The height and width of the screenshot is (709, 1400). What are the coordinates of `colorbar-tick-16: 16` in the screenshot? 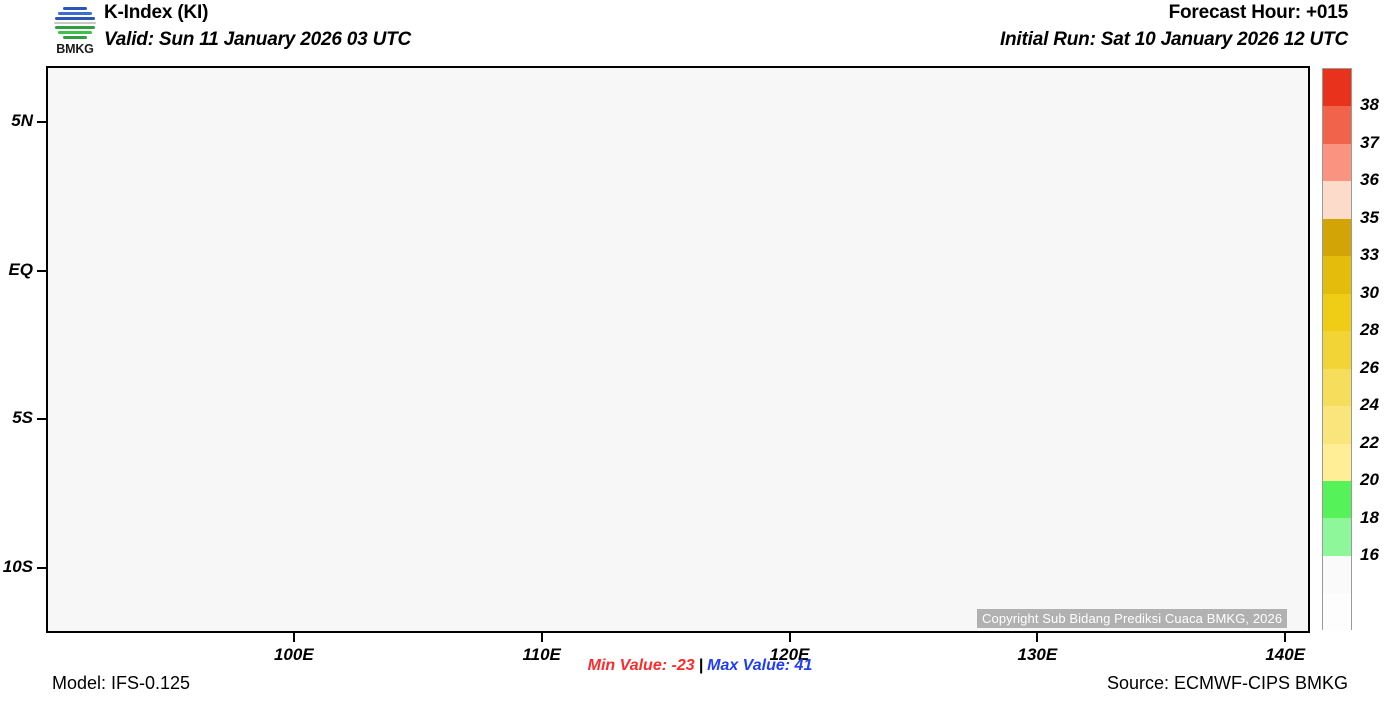 It's located at (1369, 555).